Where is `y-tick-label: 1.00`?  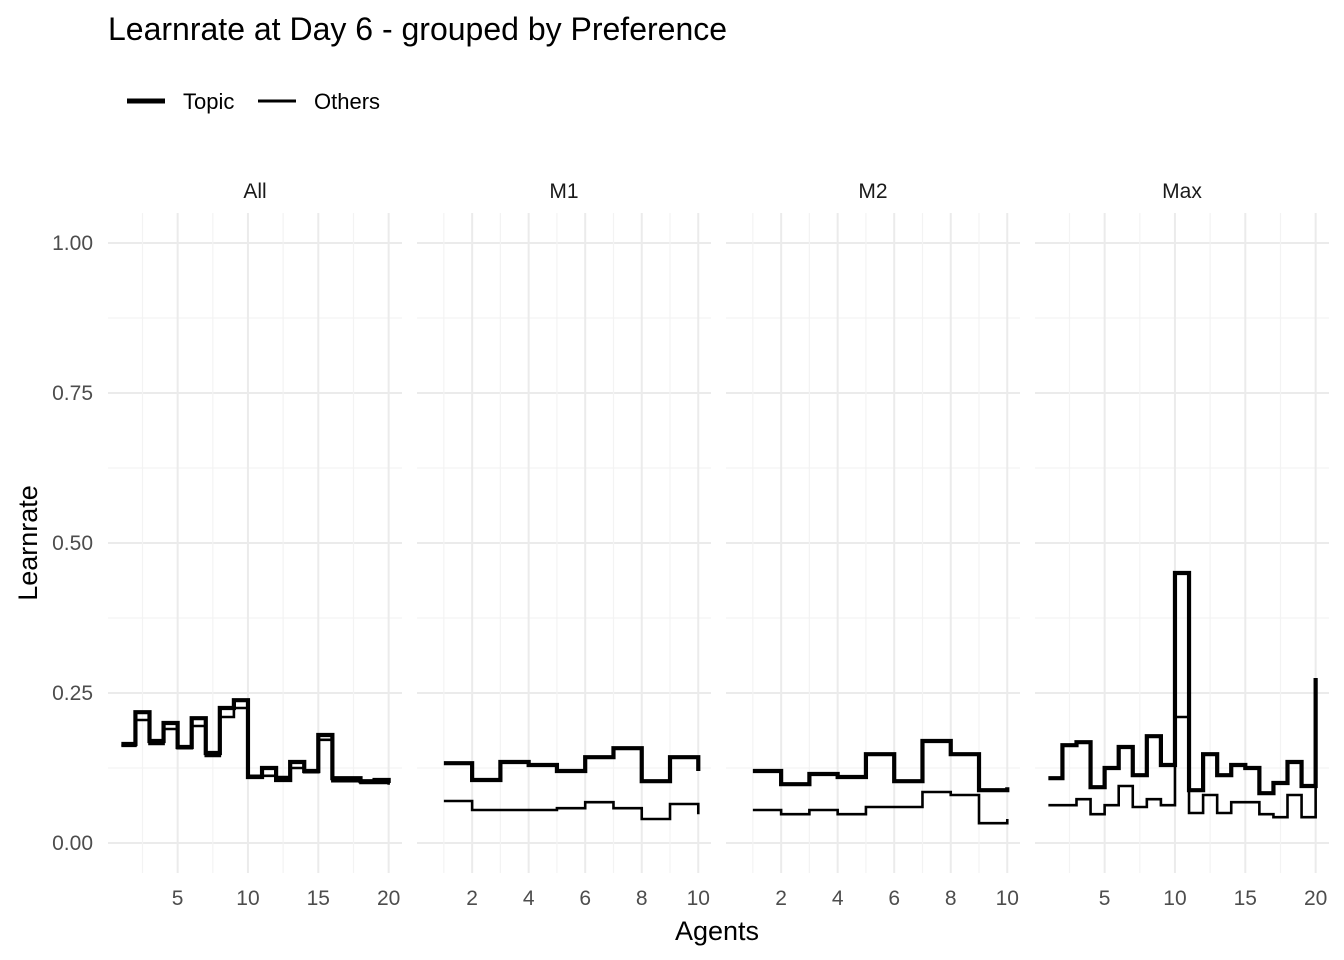
y-tick-label: 1.00 is located at coordinates (72, 243).